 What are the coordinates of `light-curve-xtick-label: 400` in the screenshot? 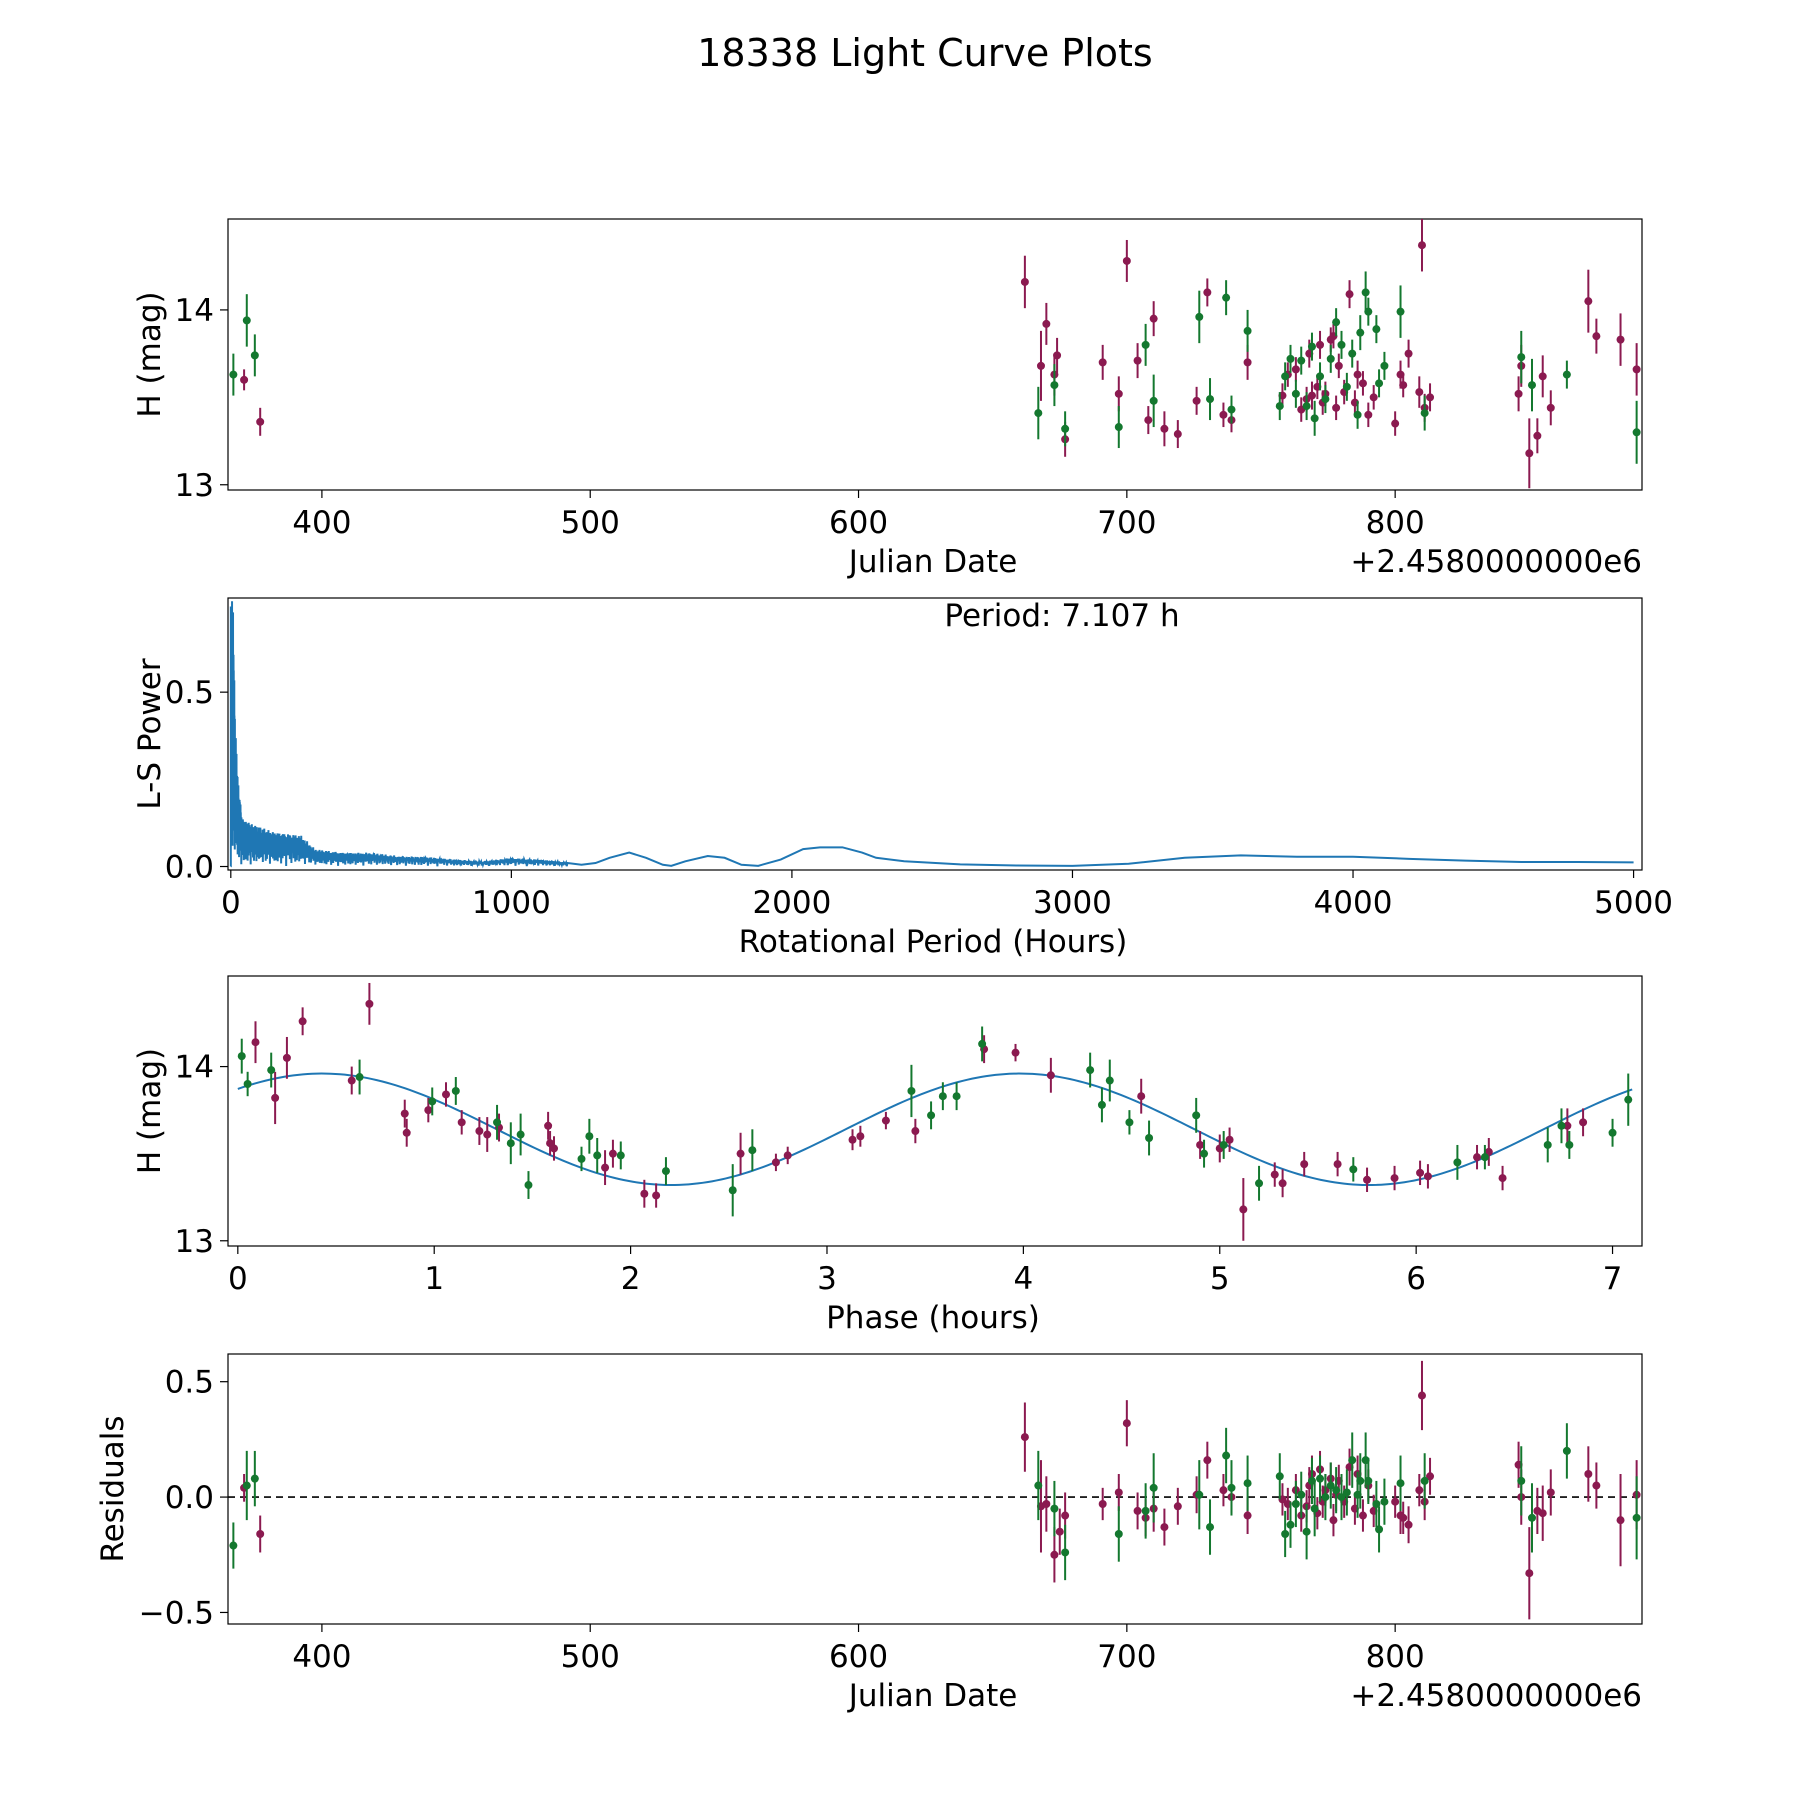 It's located at (321, 523).